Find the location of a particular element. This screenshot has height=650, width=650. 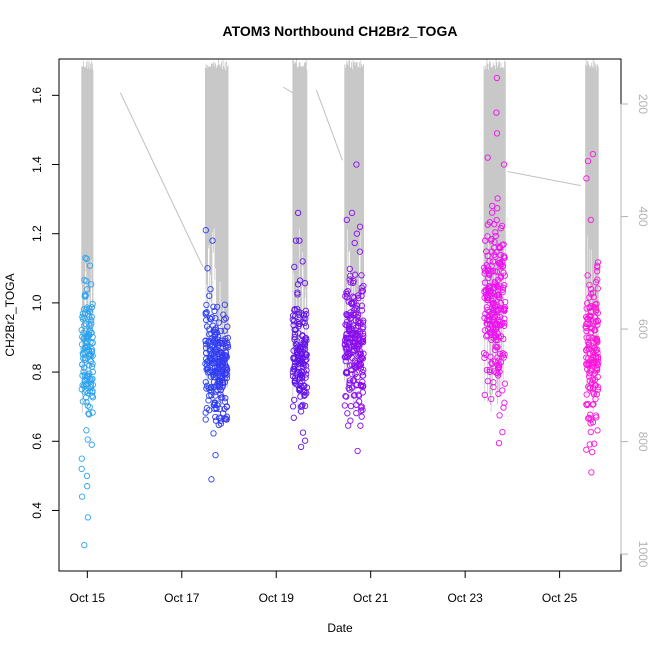

x-tick-label: Oct 15 is located at coordinates (88, 598).